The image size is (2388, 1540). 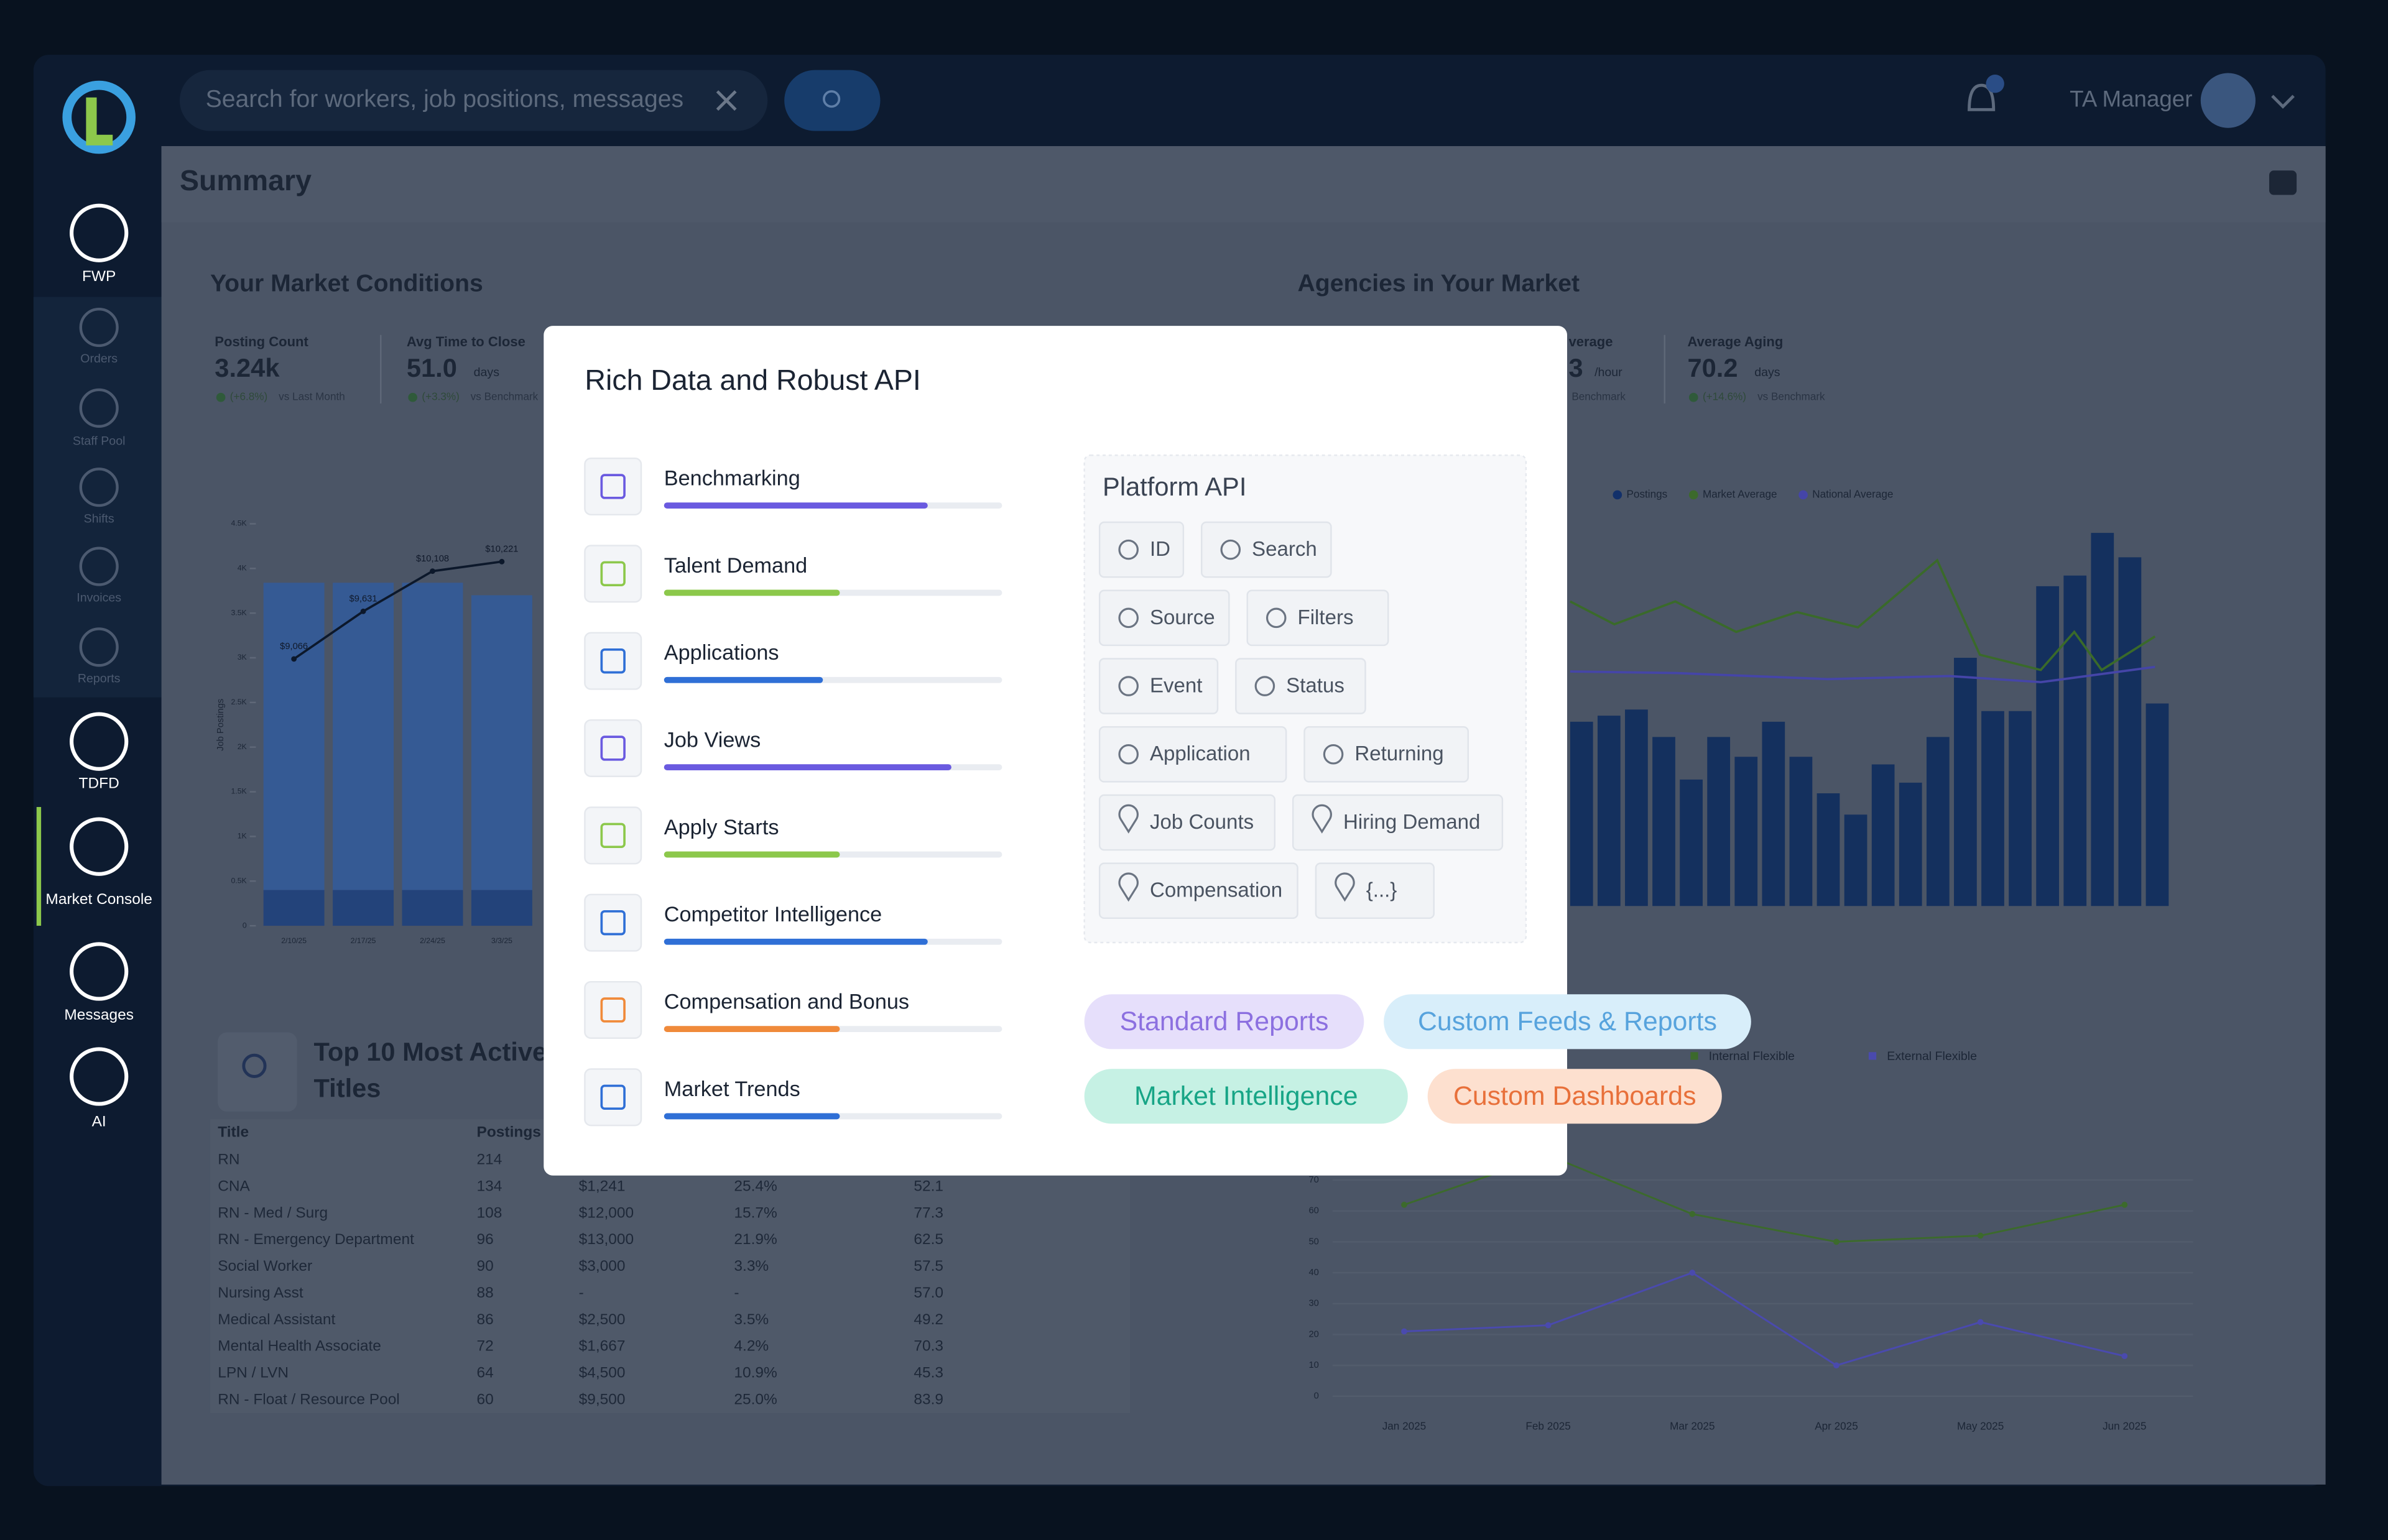 I want to click on item-label: Compensation and Bonus, so click(x=786, y=1002).